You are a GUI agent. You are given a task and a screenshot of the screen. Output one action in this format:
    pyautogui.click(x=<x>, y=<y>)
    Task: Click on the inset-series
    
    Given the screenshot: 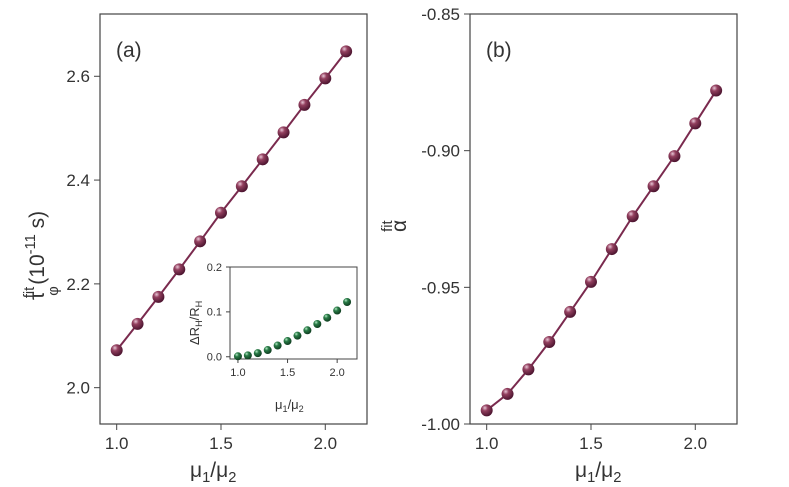 What is the action you would take?
    pyautogui.click(x=292, y=329)
    